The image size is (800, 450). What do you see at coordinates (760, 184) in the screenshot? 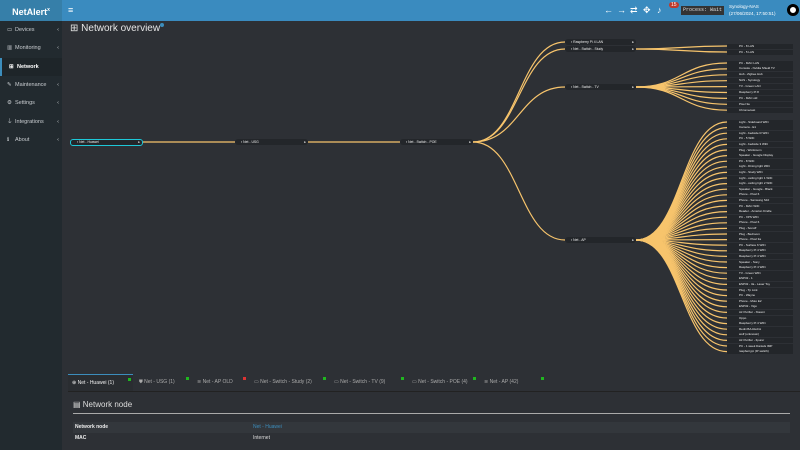
I see `tree-leaf: Light - ceiling light 2 WiFi` at bounding box center [760, 184].